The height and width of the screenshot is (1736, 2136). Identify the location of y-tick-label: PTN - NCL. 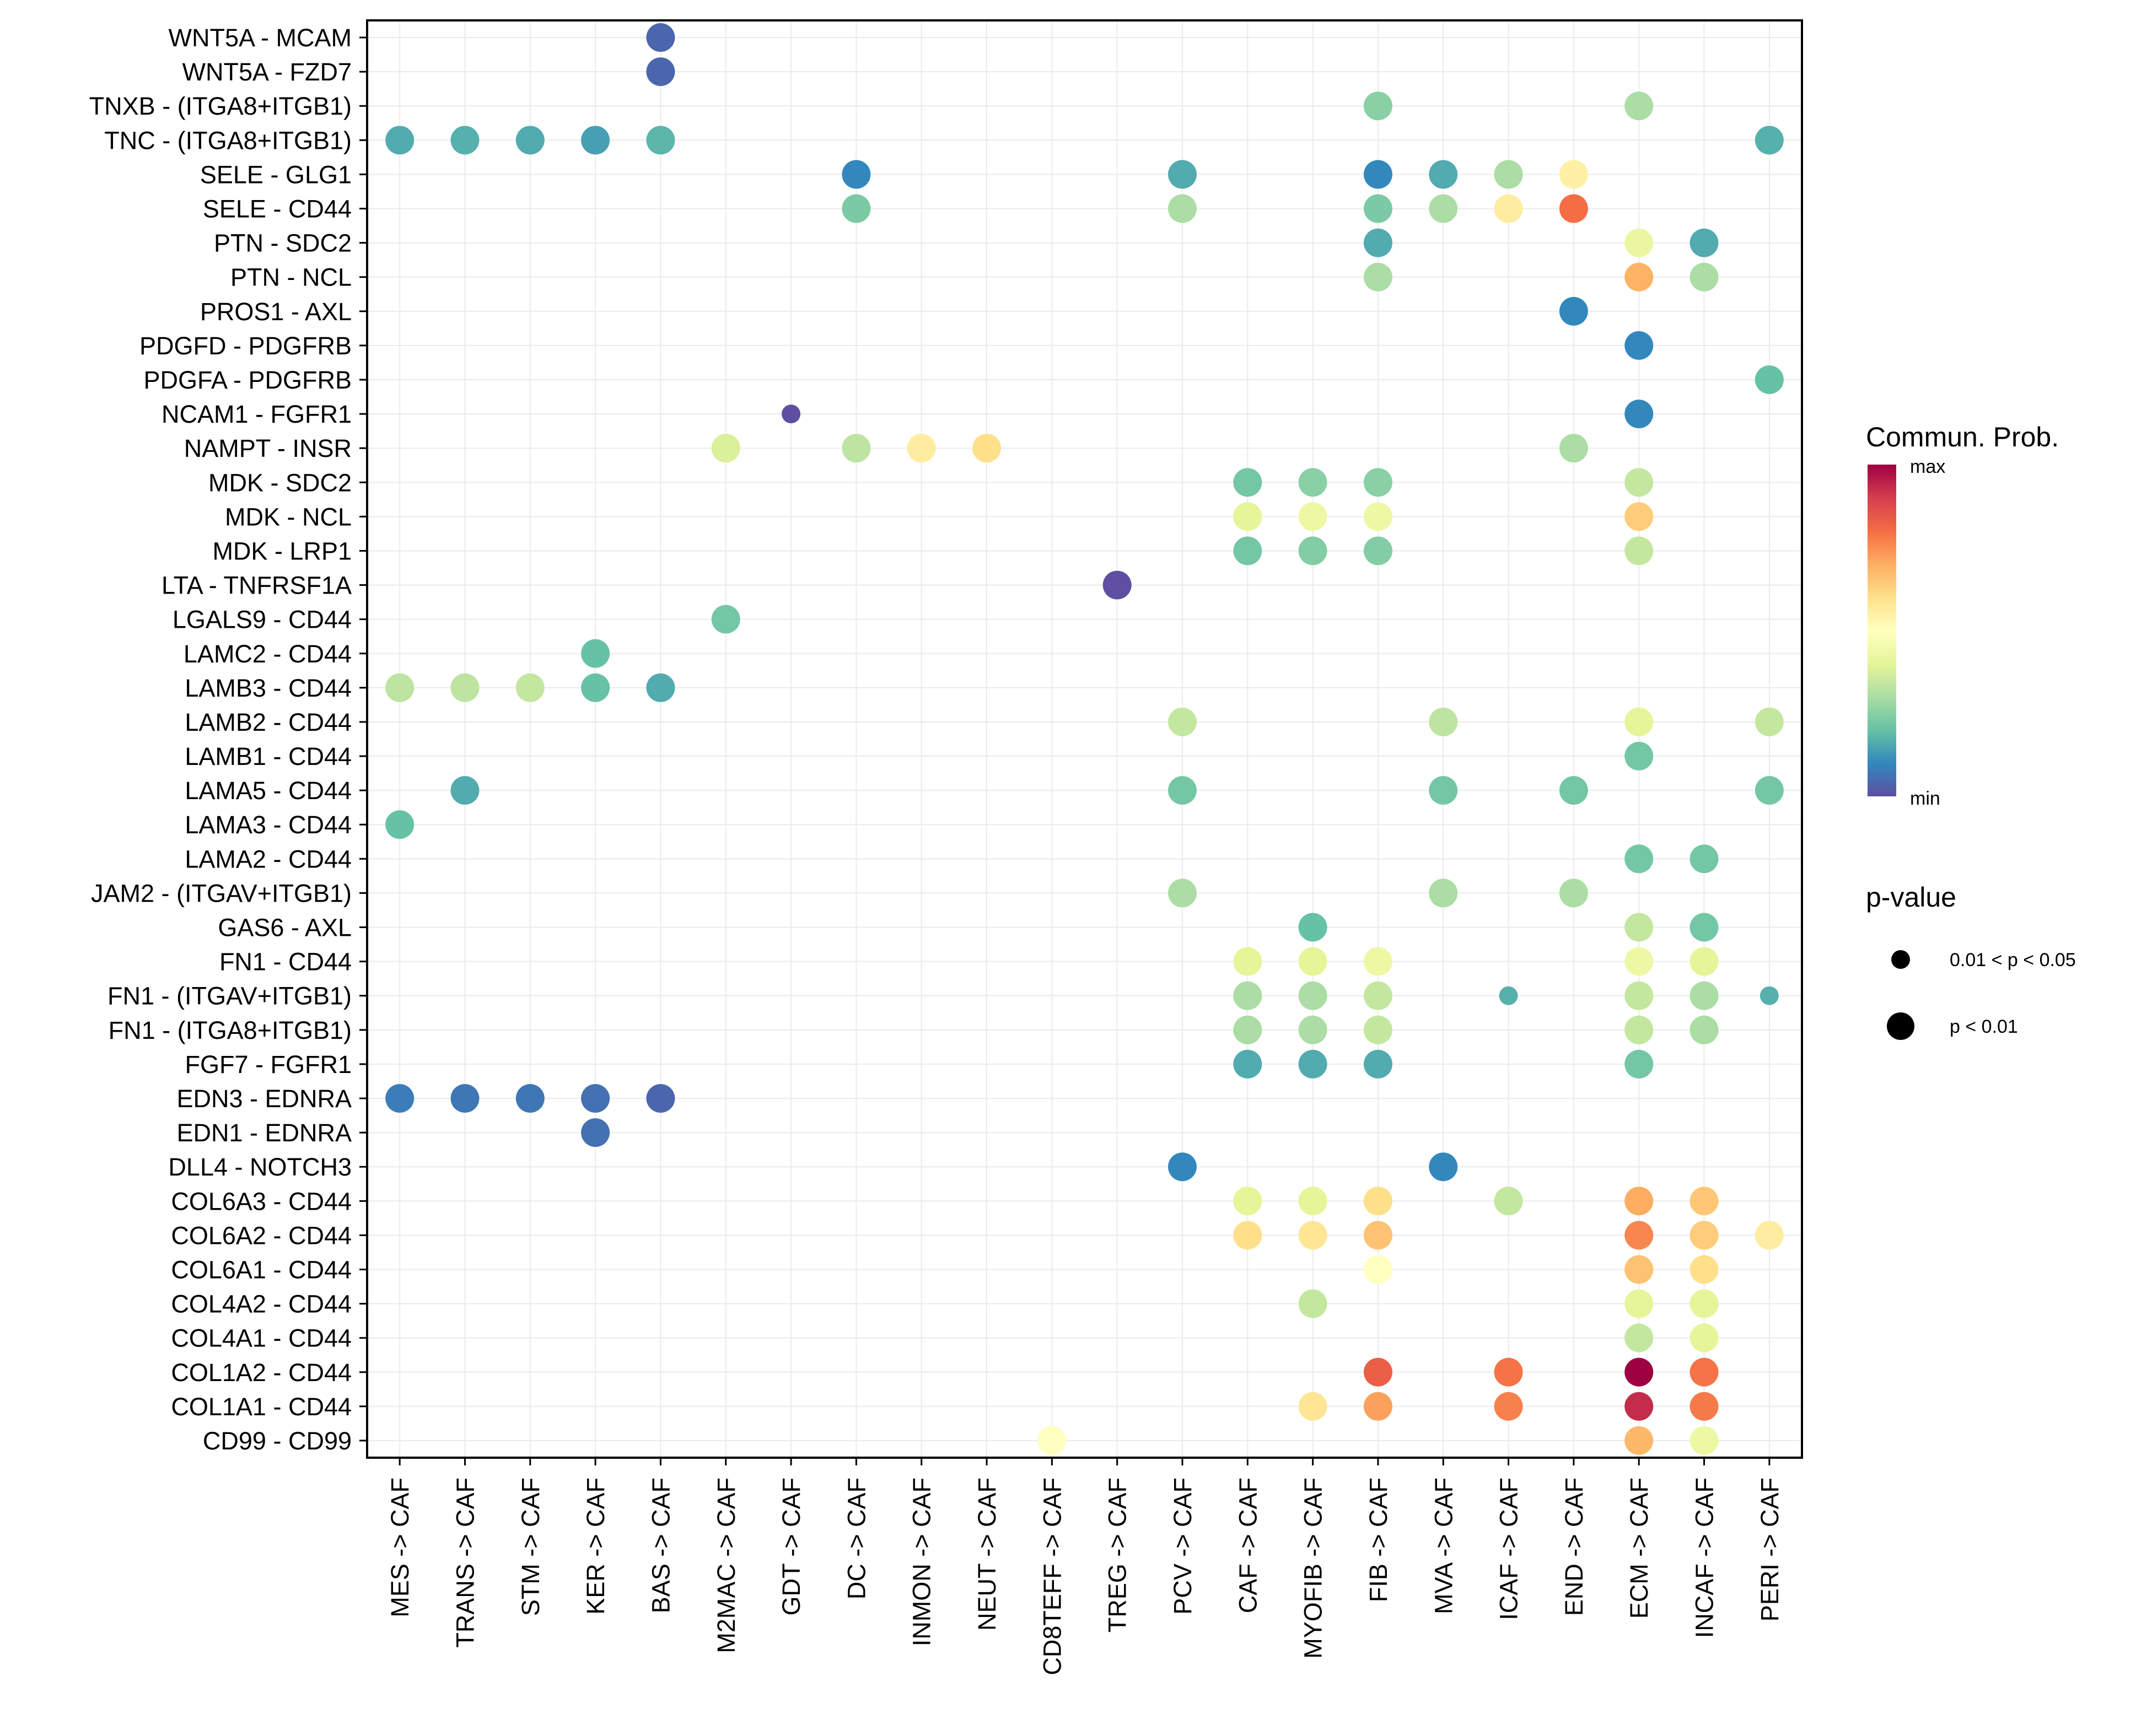
(291, 277).